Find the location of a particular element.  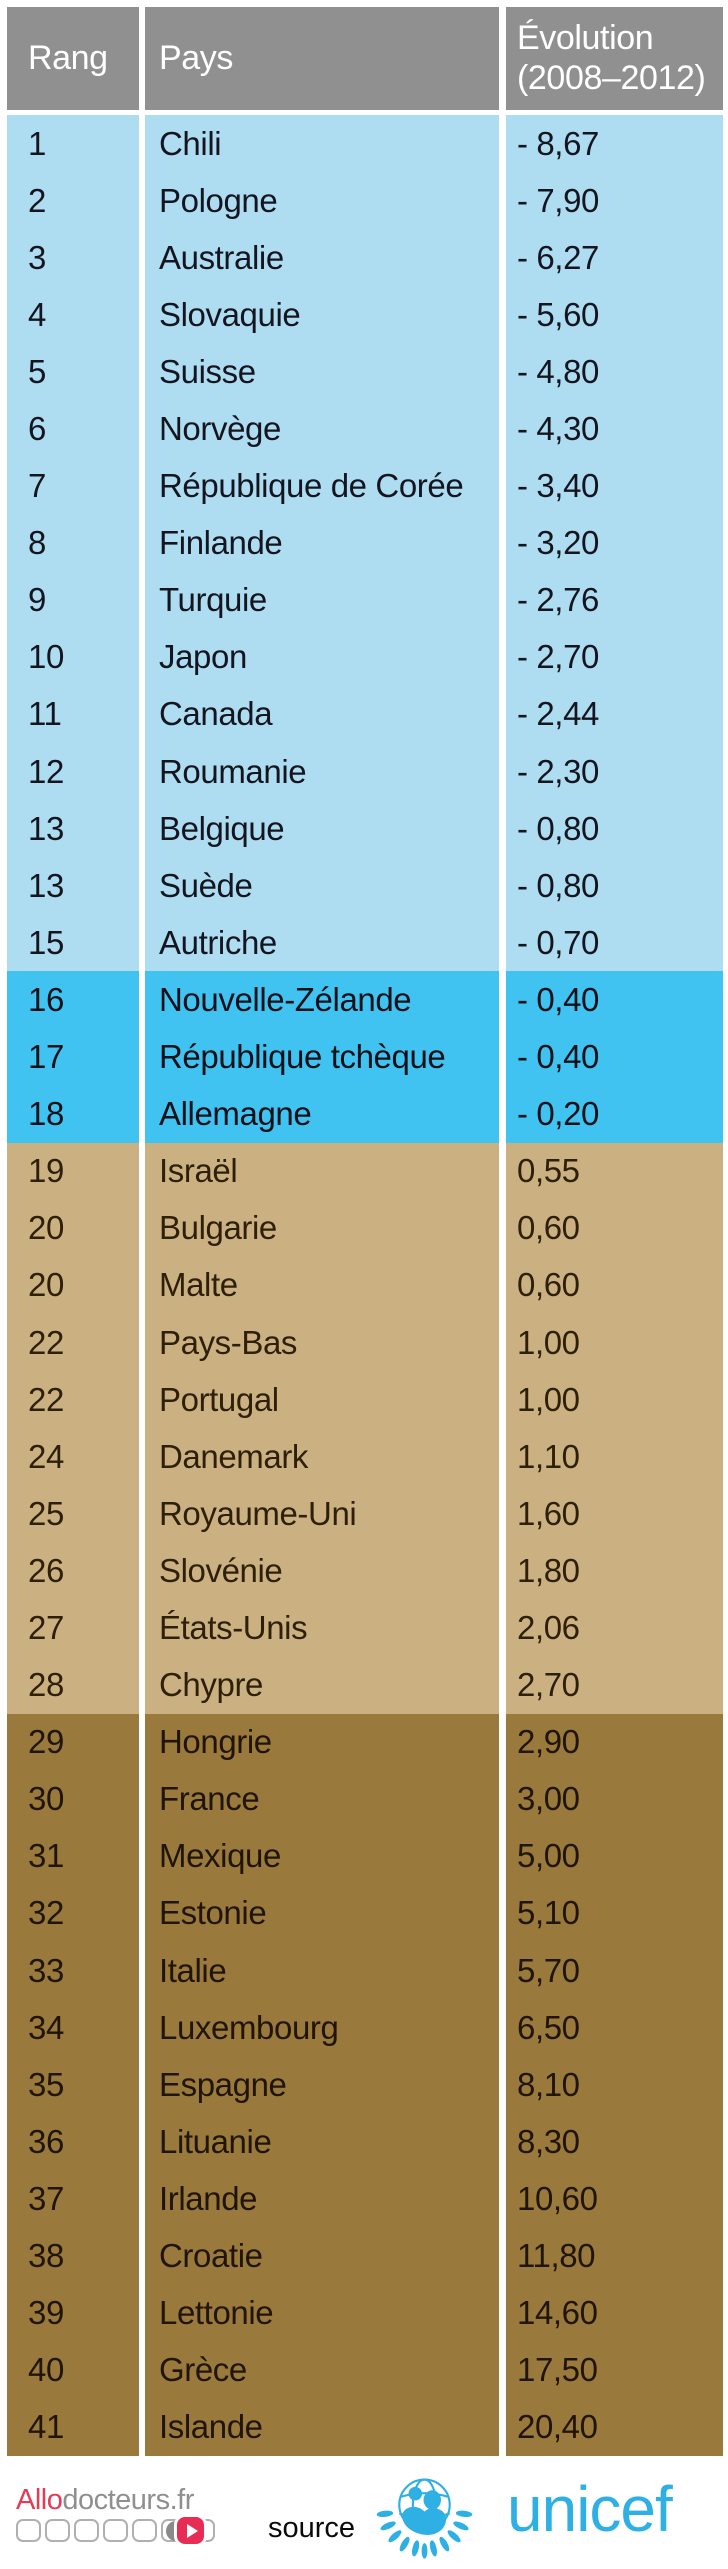

rank-cell: 31 is located at coordinates (73, 1856).